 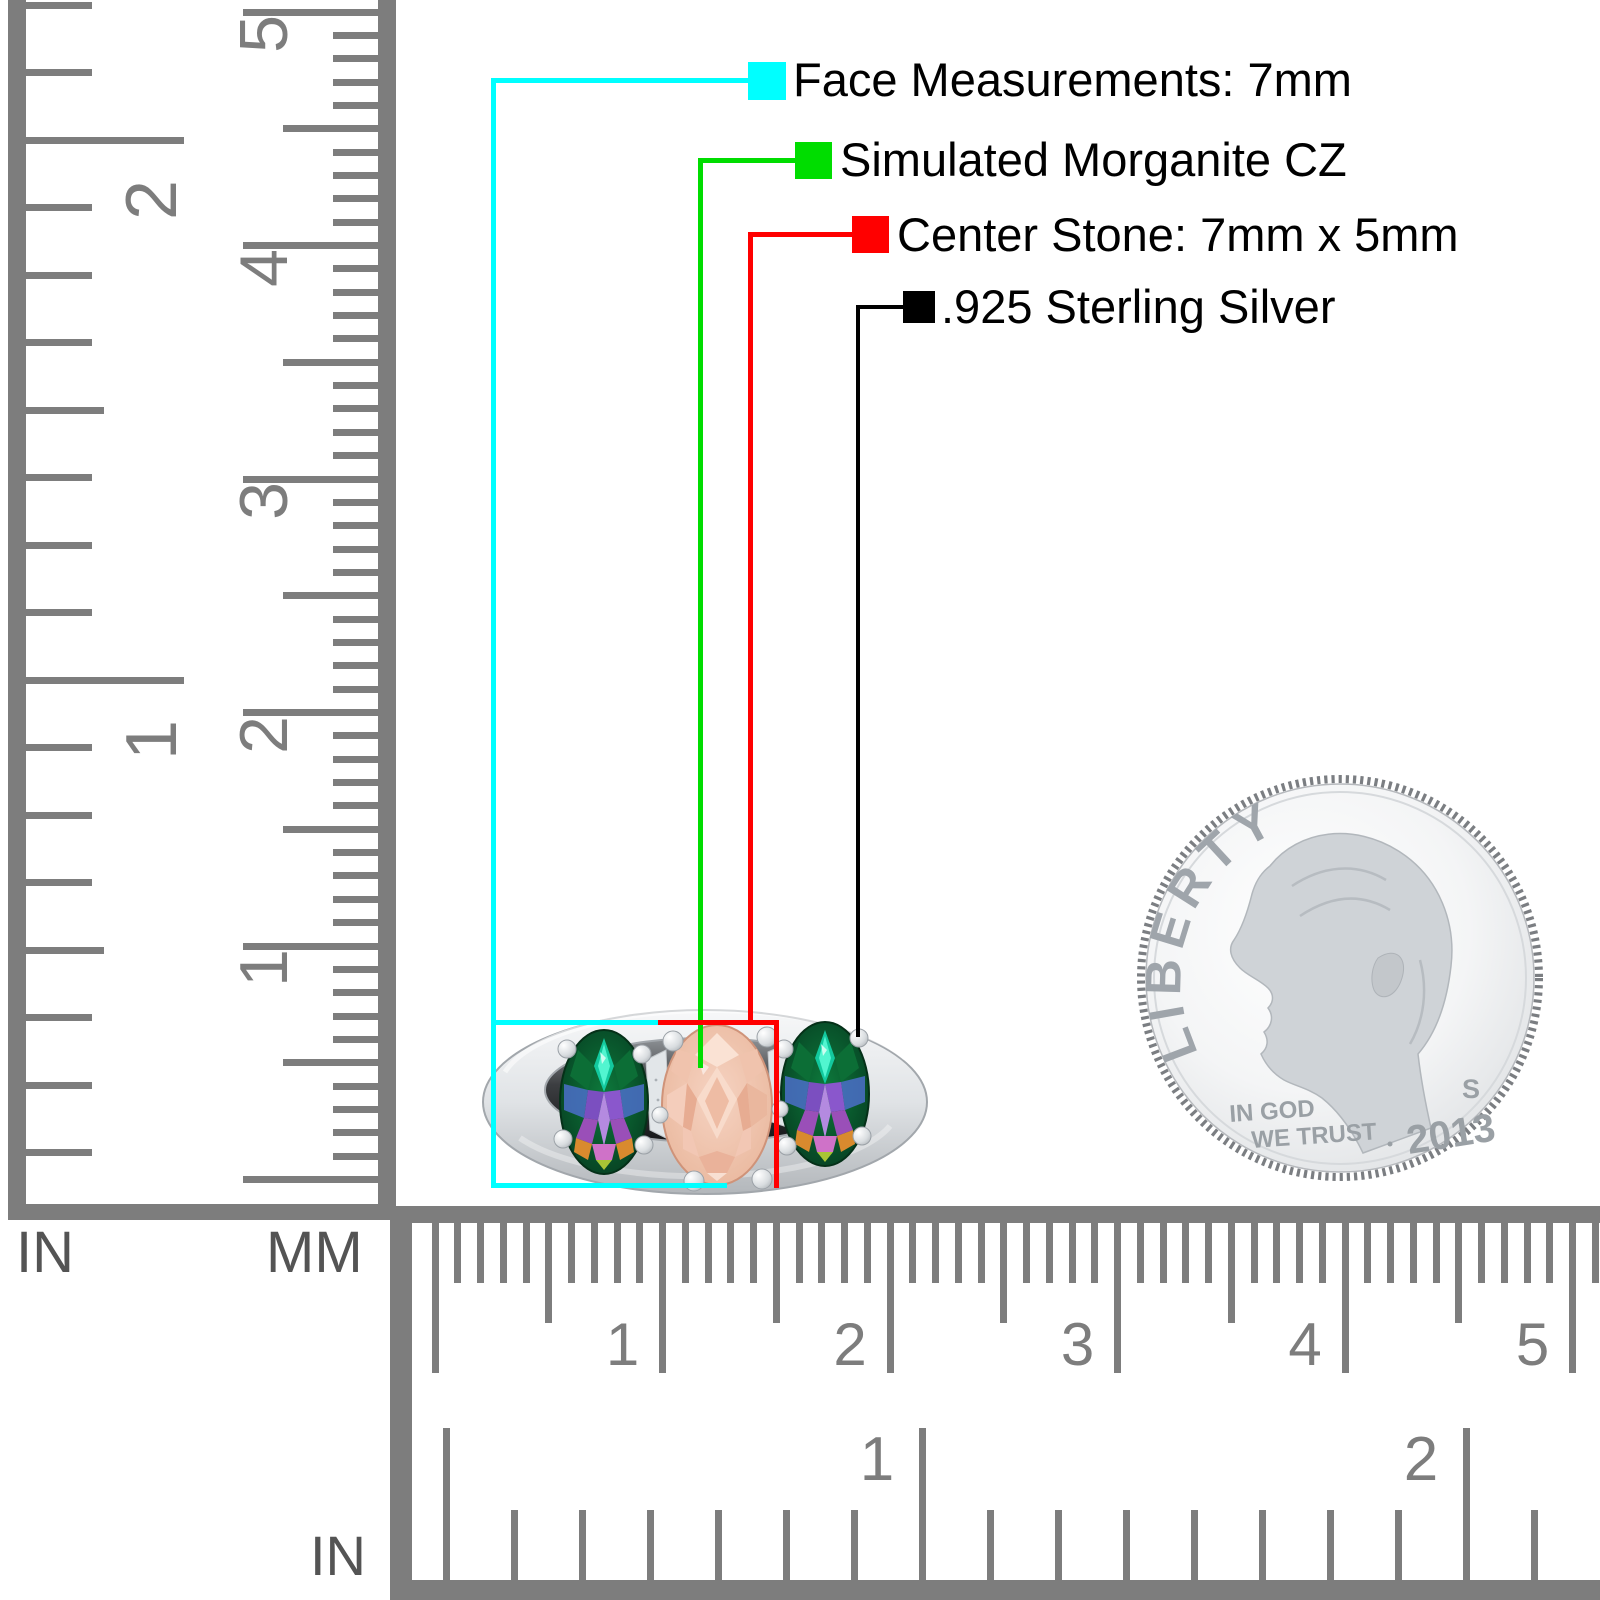 What do you see at coordinates (1077, 1344) in the screenshot?
I see `bottom-ruler-cm-number: 3` at bounding box center [1077, 1344].